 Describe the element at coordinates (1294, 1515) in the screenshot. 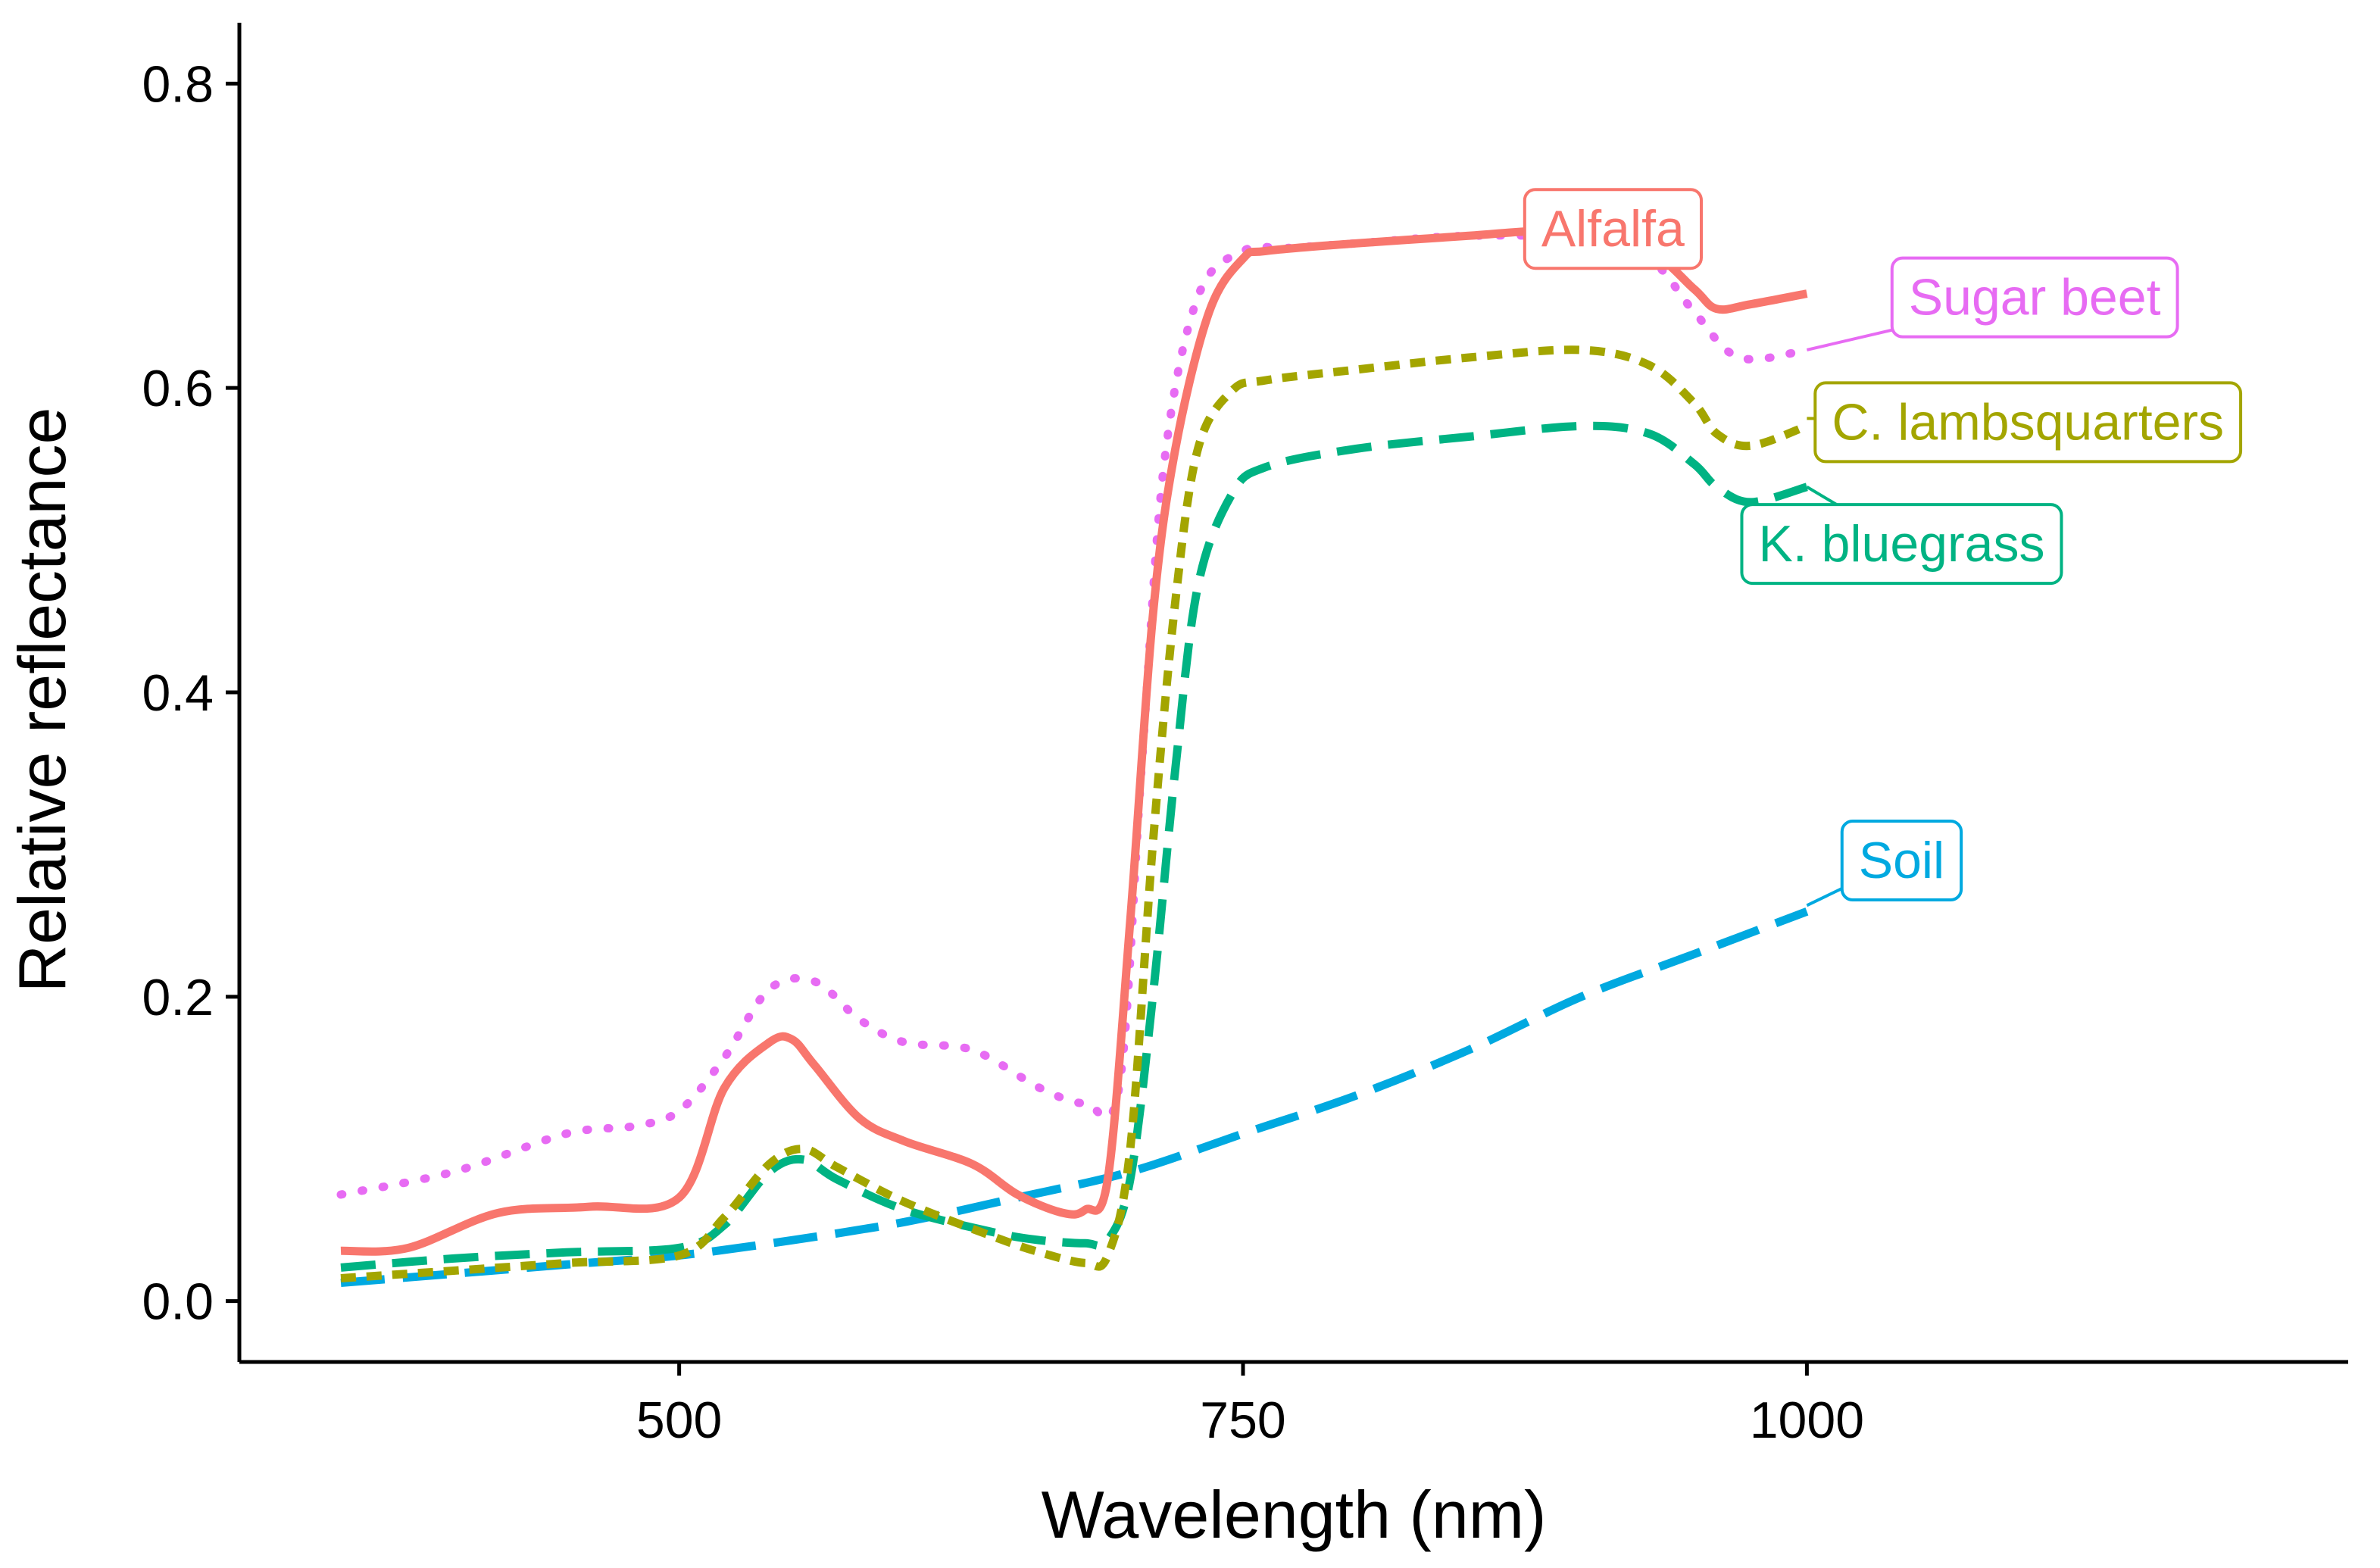

I see `x-axis-title: Wavelength (nm)` at that location.